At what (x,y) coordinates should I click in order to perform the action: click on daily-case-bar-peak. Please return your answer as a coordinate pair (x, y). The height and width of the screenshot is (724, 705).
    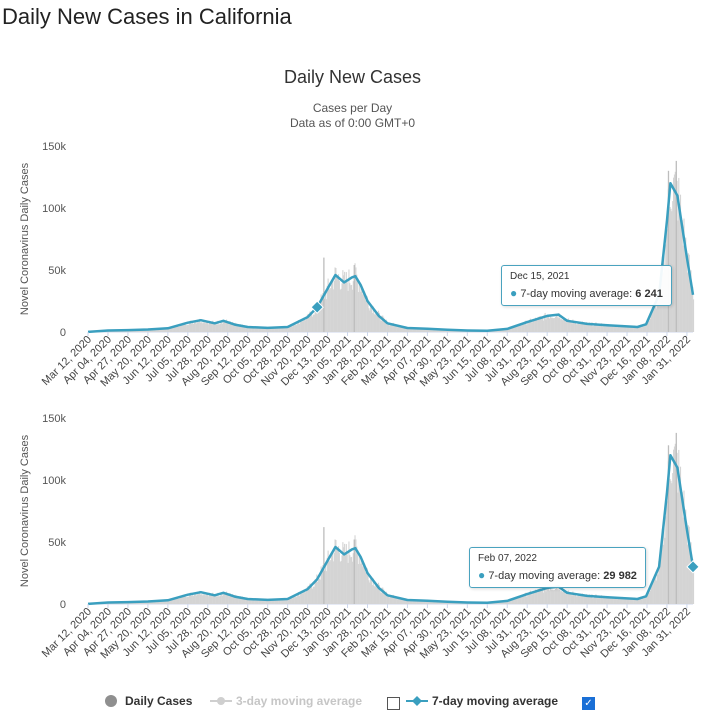
    Looking at the image, I should click on (354, 298).